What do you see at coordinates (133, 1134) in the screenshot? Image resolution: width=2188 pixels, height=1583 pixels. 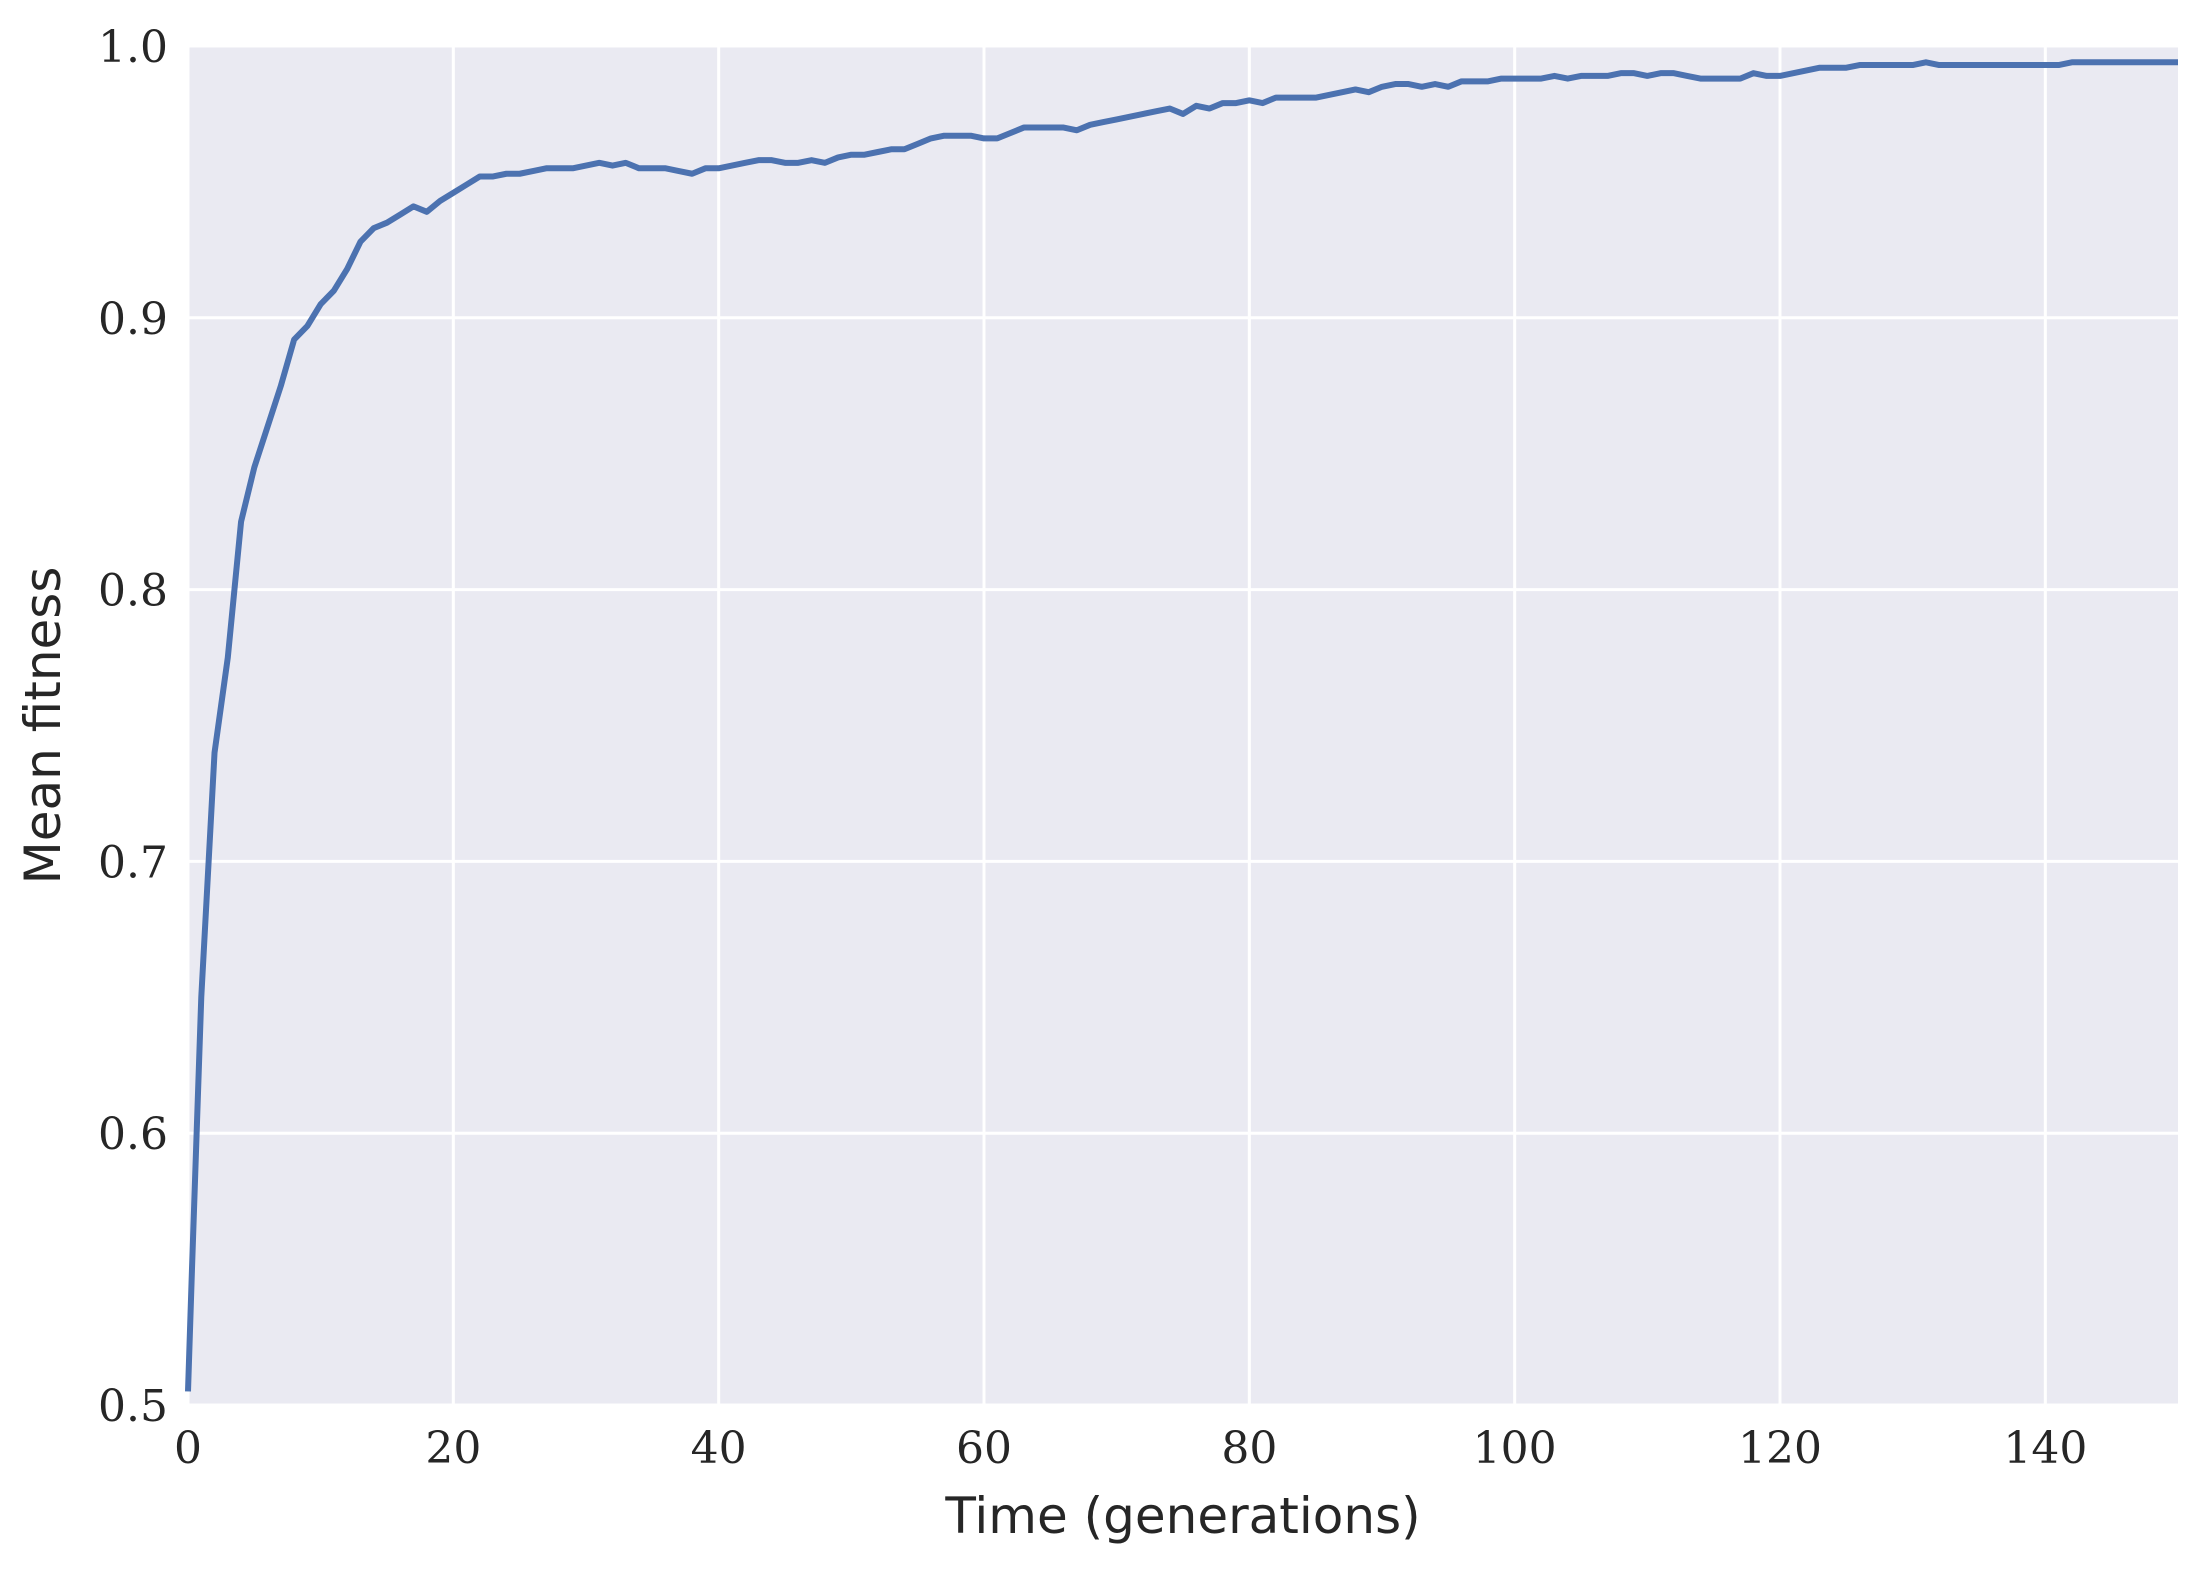 I see `y-tick-label: 0.6` at bounding box center [133, 1134].